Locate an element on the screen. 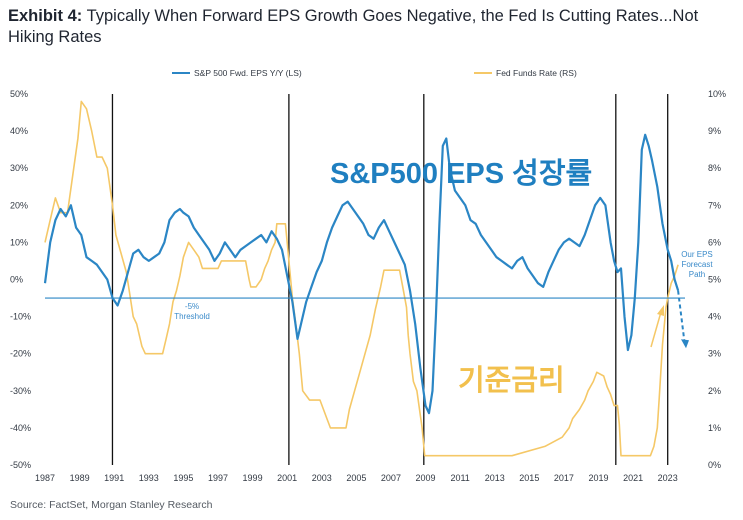 The image size is (743, 520). rate-rise-arrow is located at coordinates (656, 329).